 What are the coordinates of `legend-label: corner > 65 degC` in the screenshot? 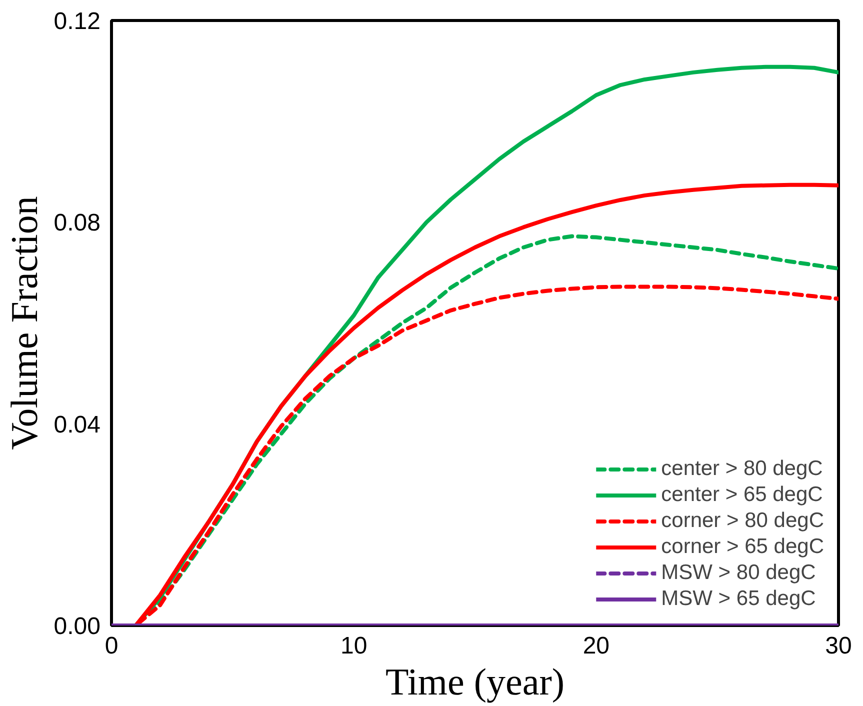 It's located at (742, 547).